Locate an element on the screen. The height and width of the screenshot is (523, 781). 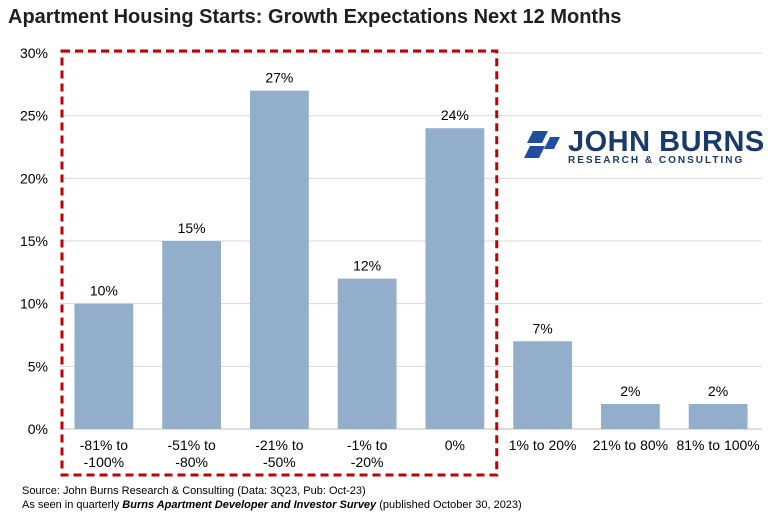
john-burns-logo: JOHN BURNS RESEARCH & CONSULTING is located at coordinates (644, 148).